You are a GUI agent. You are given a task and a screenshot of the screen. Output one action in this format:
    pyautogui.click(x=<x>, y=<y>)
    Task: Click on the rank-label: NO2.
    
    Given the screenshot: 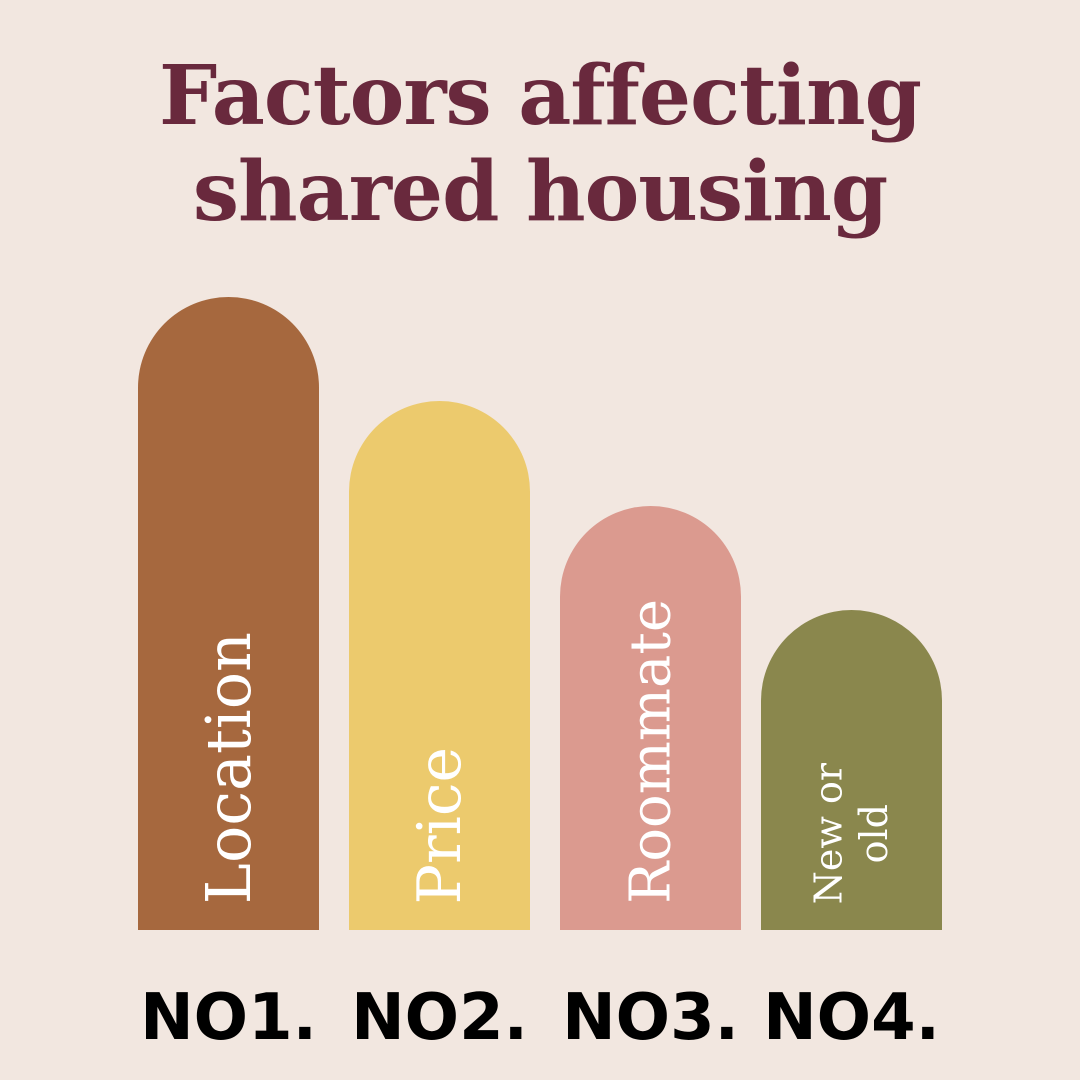 What is the action you would take?
    pyautogui.click(x=439, y=1018)
    